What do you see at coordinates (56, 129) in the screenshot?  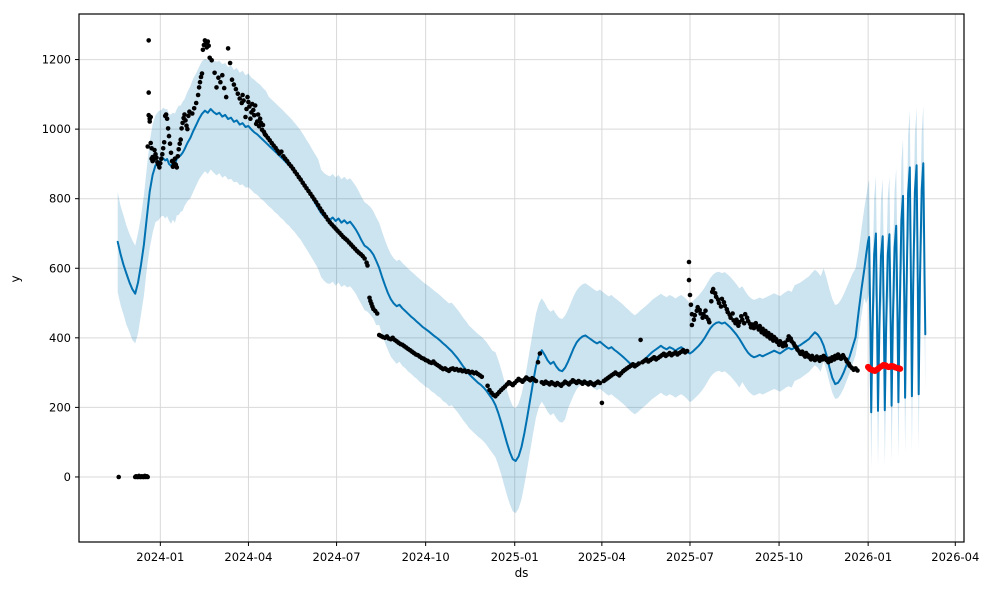 I see `y-tick-label: 1000` at bounding box center [56, 129].